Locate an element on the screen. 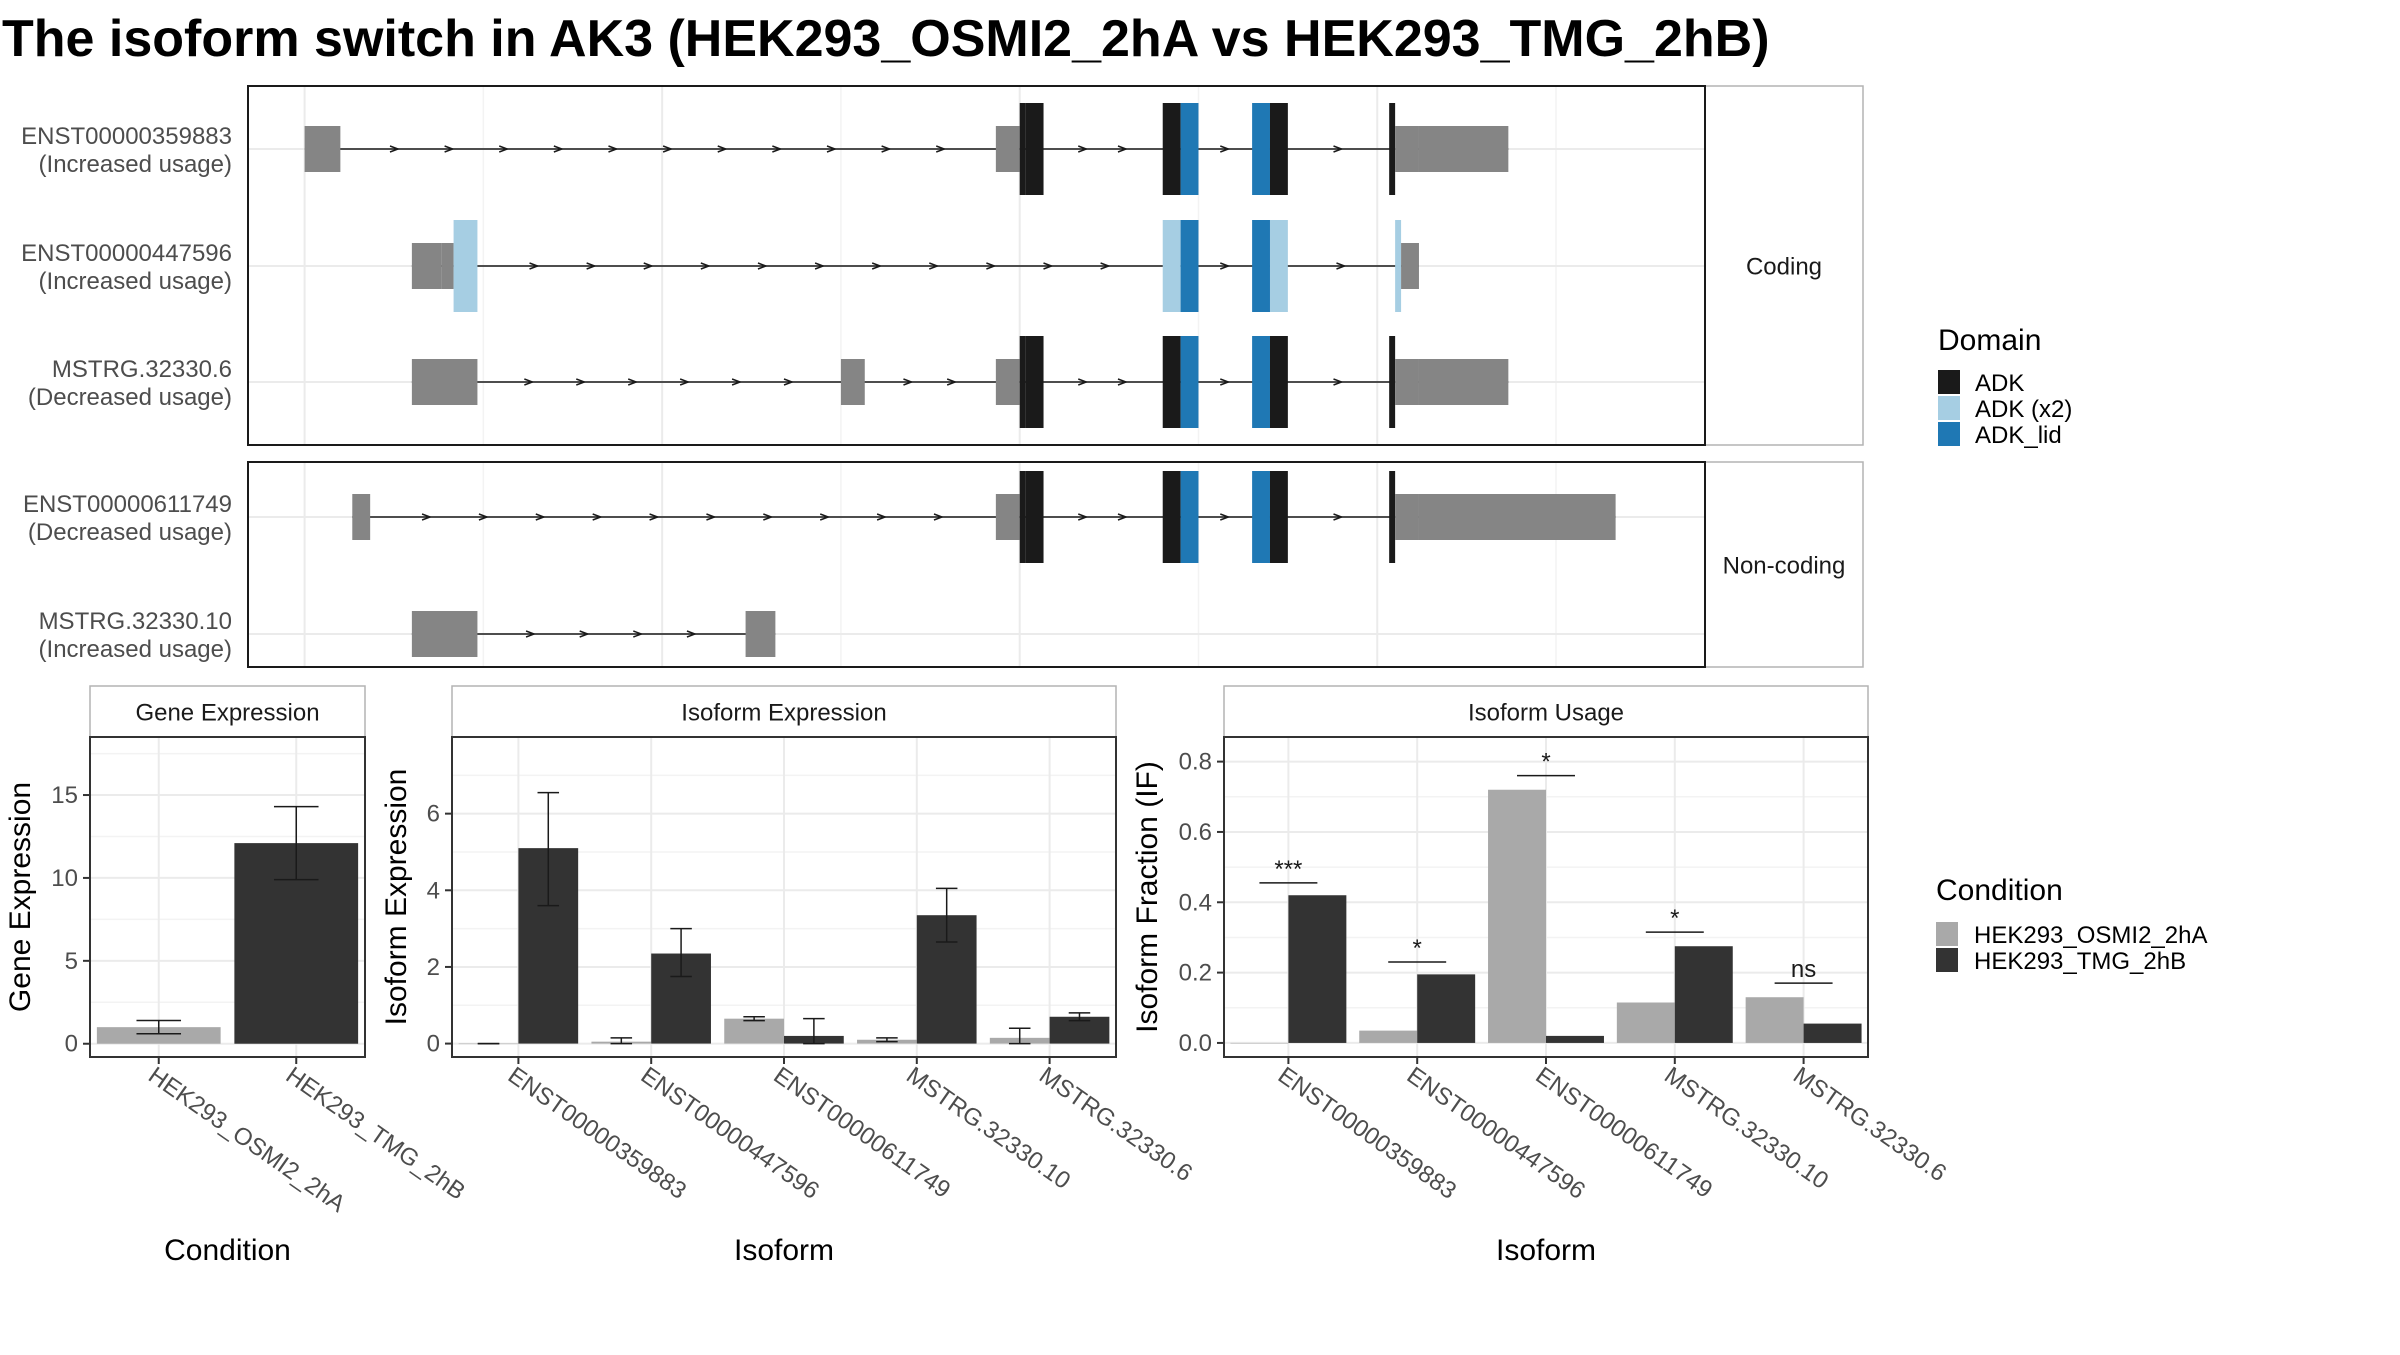 The width and height of the screenshot is (2400, 1355). transcript-id-label: ENST00000359883 is located at coordinates (126, 136).